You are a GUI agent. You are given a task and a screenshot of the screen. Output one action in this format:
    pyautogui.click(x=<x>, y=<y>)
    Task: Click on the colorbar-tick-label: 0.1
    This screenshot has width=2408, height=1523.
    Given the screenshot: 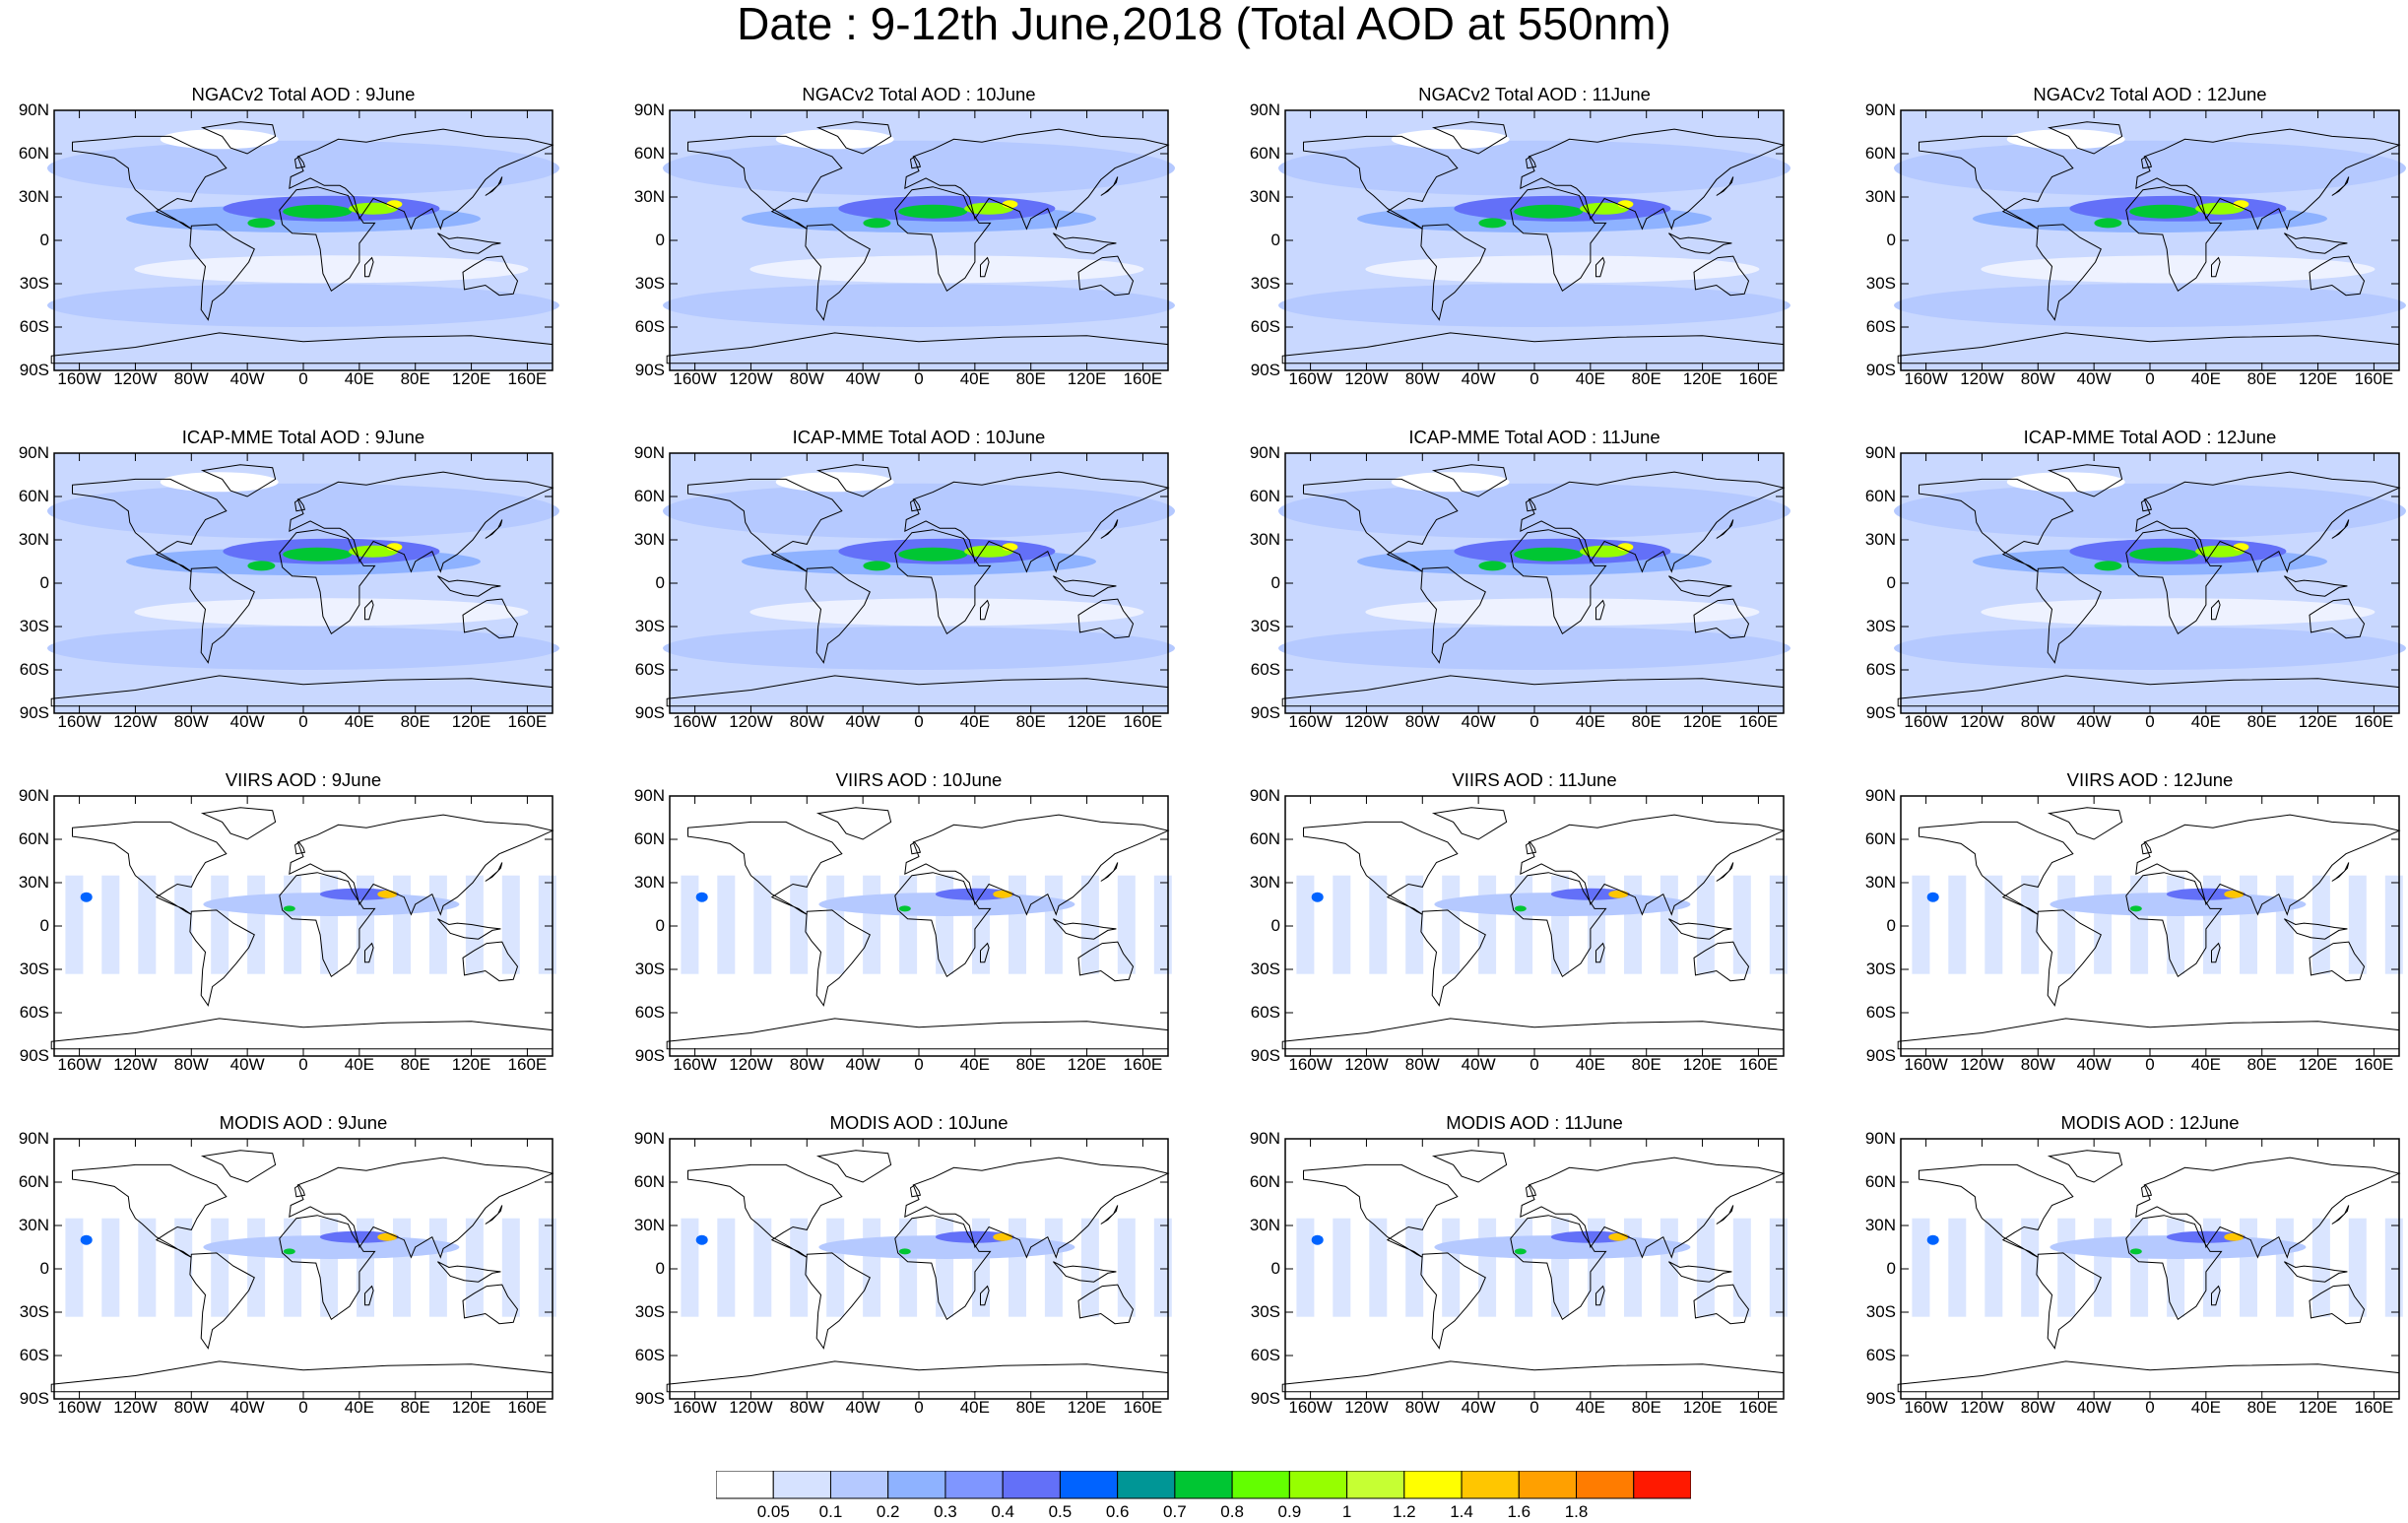 What is the action you would take?
    pyautogui.click(x=830, y=1511)
    